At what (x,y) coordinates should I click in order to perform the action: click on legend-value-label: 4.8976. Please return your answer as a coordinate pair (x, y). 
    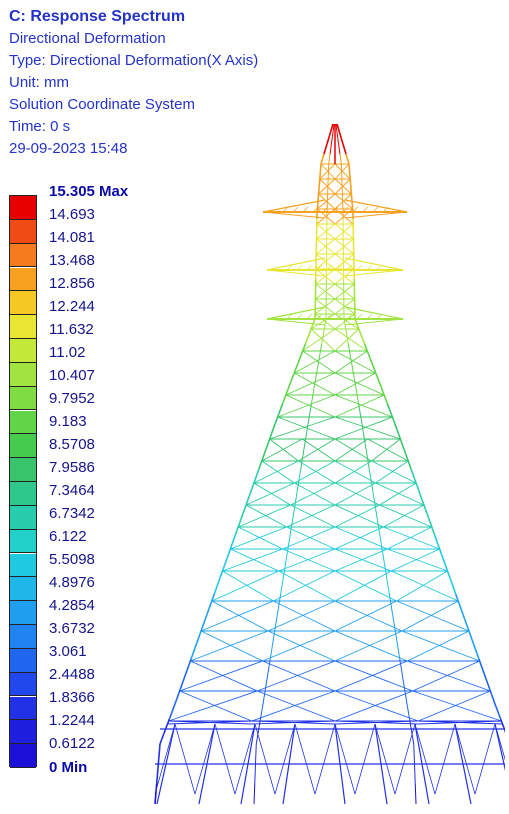
    Looking at the image, I should click on (72, 582).